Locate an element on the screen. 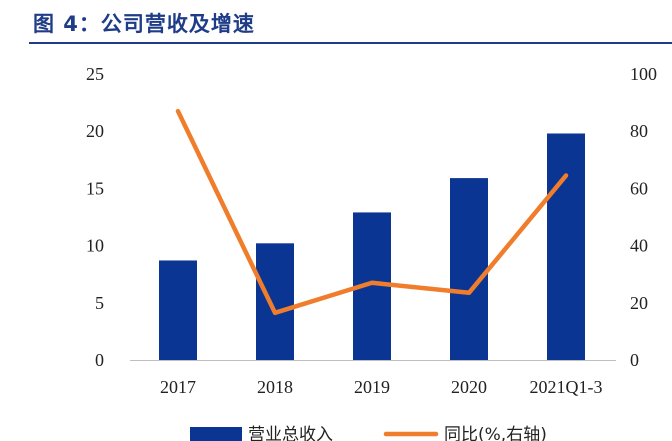 The image size is (672, 441). legend-line-label: 同比(%,右轴) is located at coordinates (495, 433).